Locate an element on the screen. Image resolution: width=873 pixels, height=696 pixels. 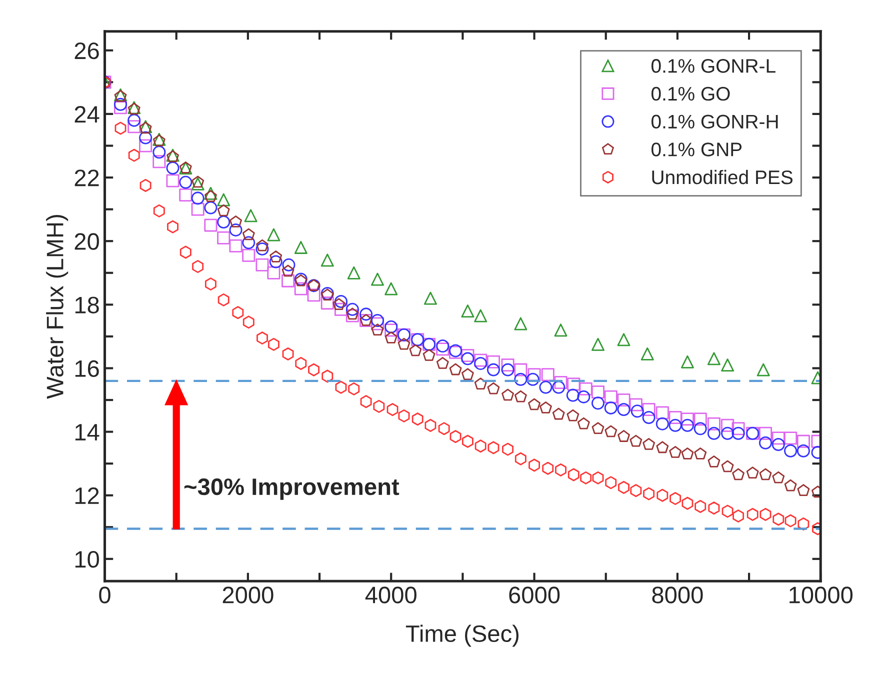
x-tick-label: 0 is located at coordinates (104, 595).